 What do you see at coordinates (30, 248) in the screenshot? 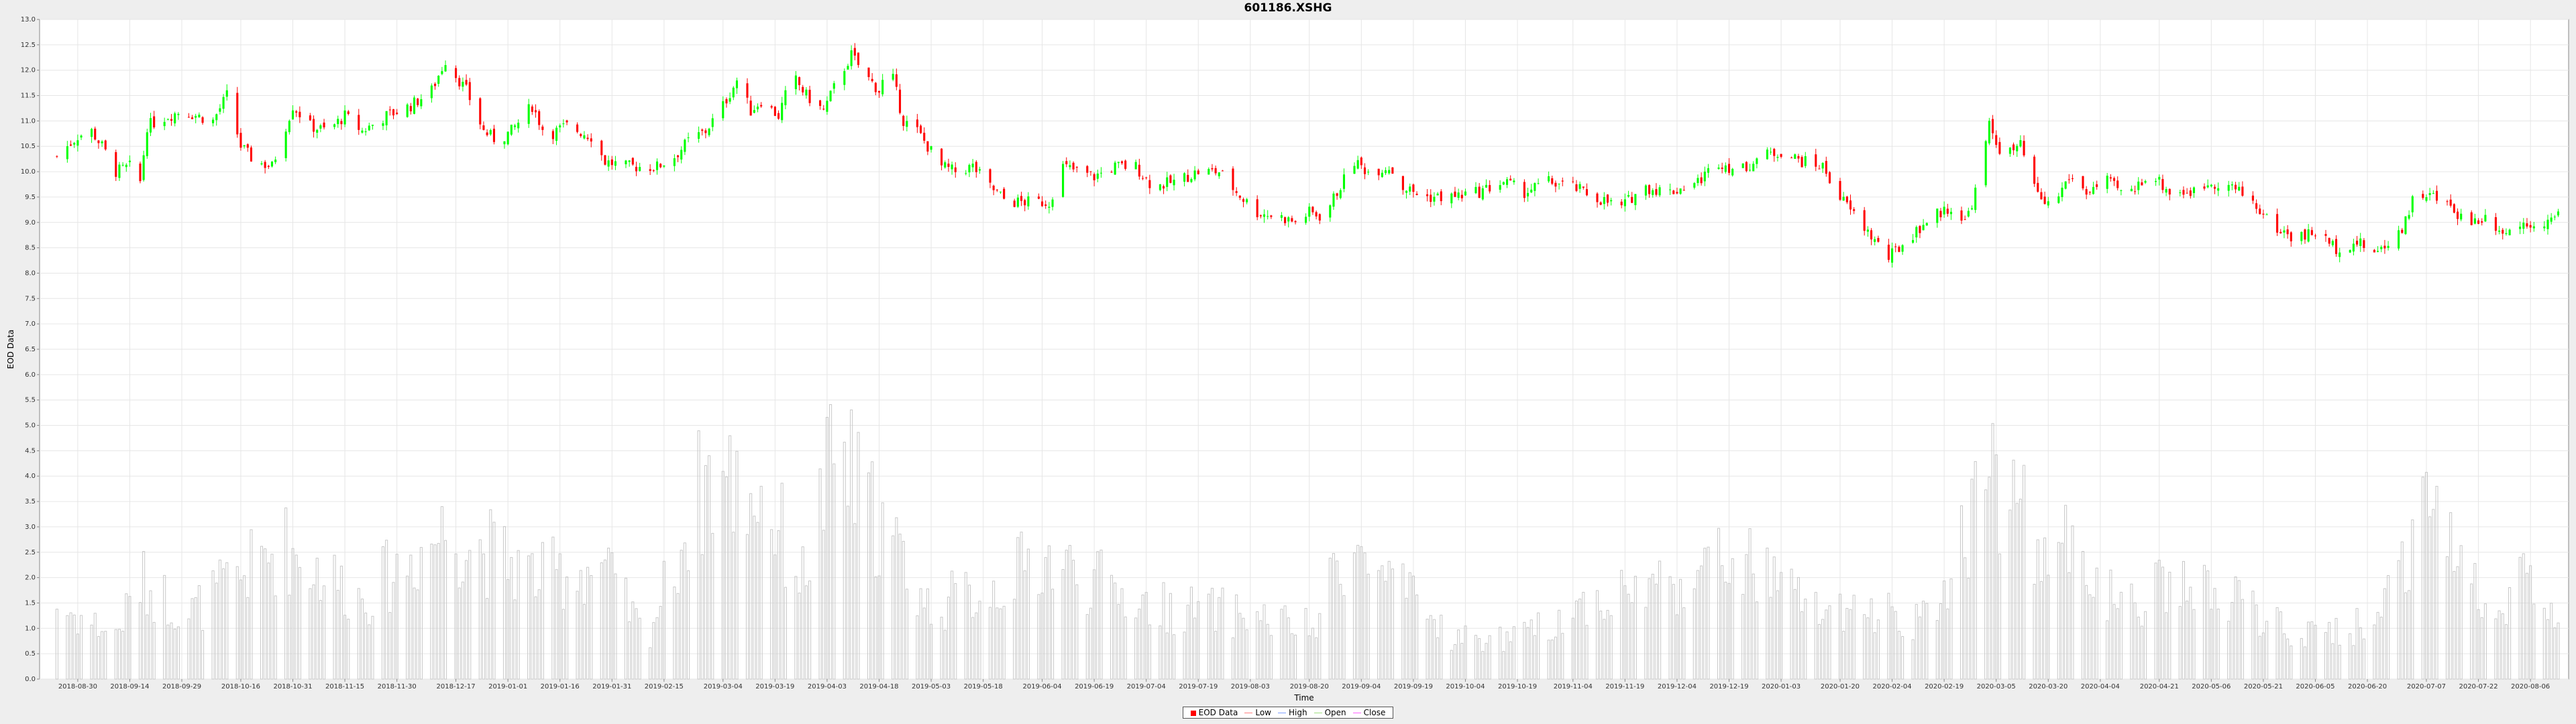
I see `y-tick-label: 8.5` at bounding box center [30, 248].